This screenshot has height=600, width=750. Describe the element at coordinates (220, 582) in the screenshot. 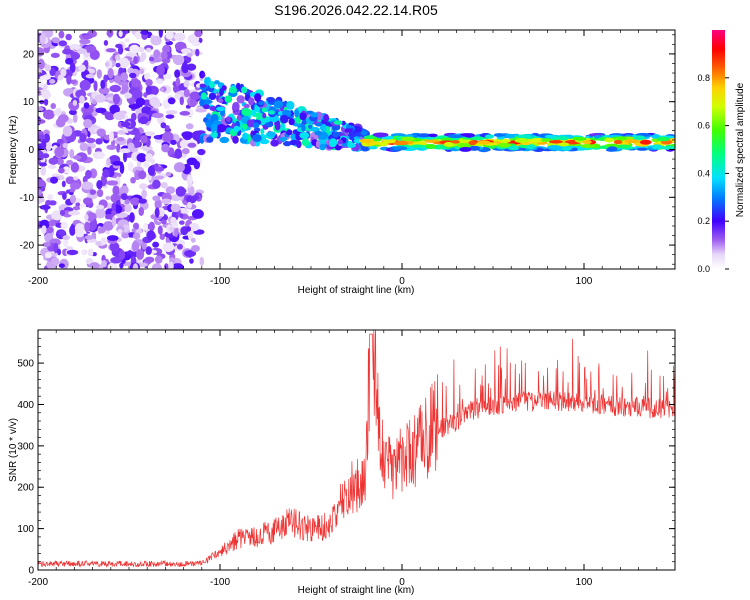

I see `snr-x-tick-label: -100` at that location.